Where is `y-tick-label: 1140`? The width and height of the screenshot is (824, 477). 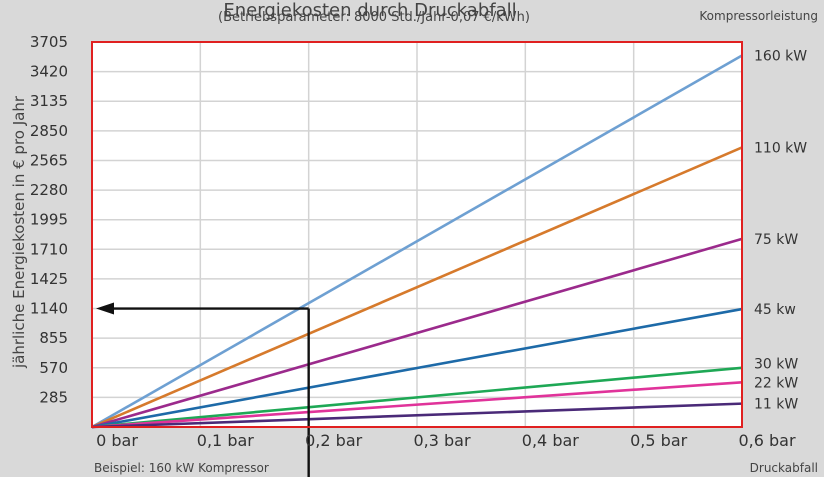 y-tick-label: 1140 is located at coordinates (49, 309).